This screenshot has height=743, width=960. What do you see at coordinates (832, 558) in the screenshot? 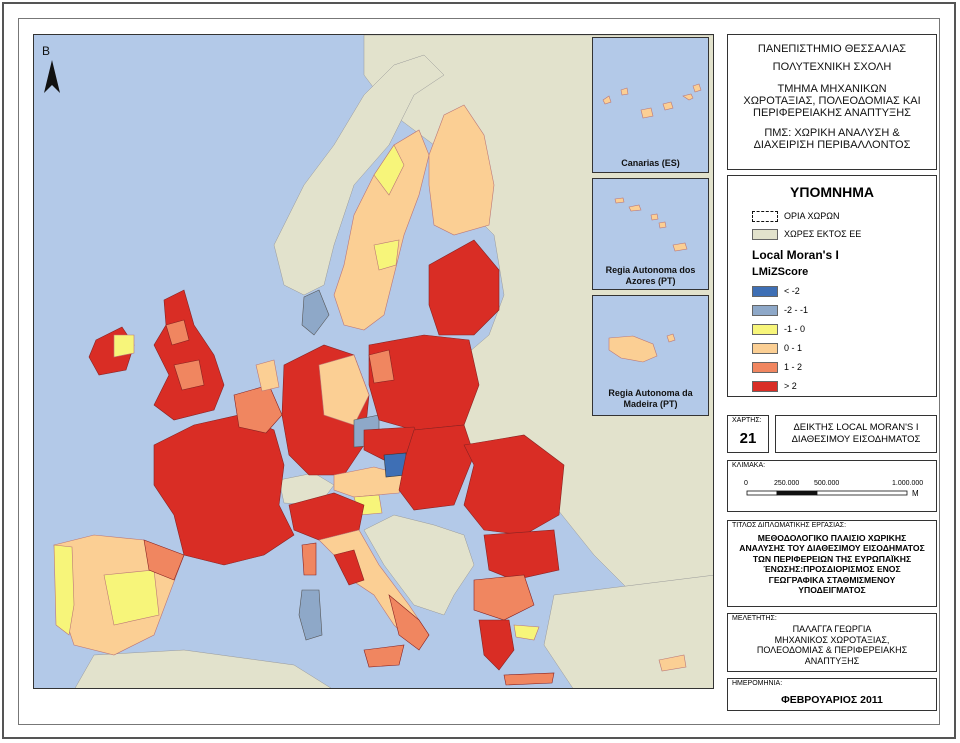
I see `thesis-line: ΤΩΝ ΠΕΡΙΦΕΡΕΙΩΝ ΤΗΣ ΕΥΡΩΠΑΪΚΗΣ` at bounding box center [832, 558].